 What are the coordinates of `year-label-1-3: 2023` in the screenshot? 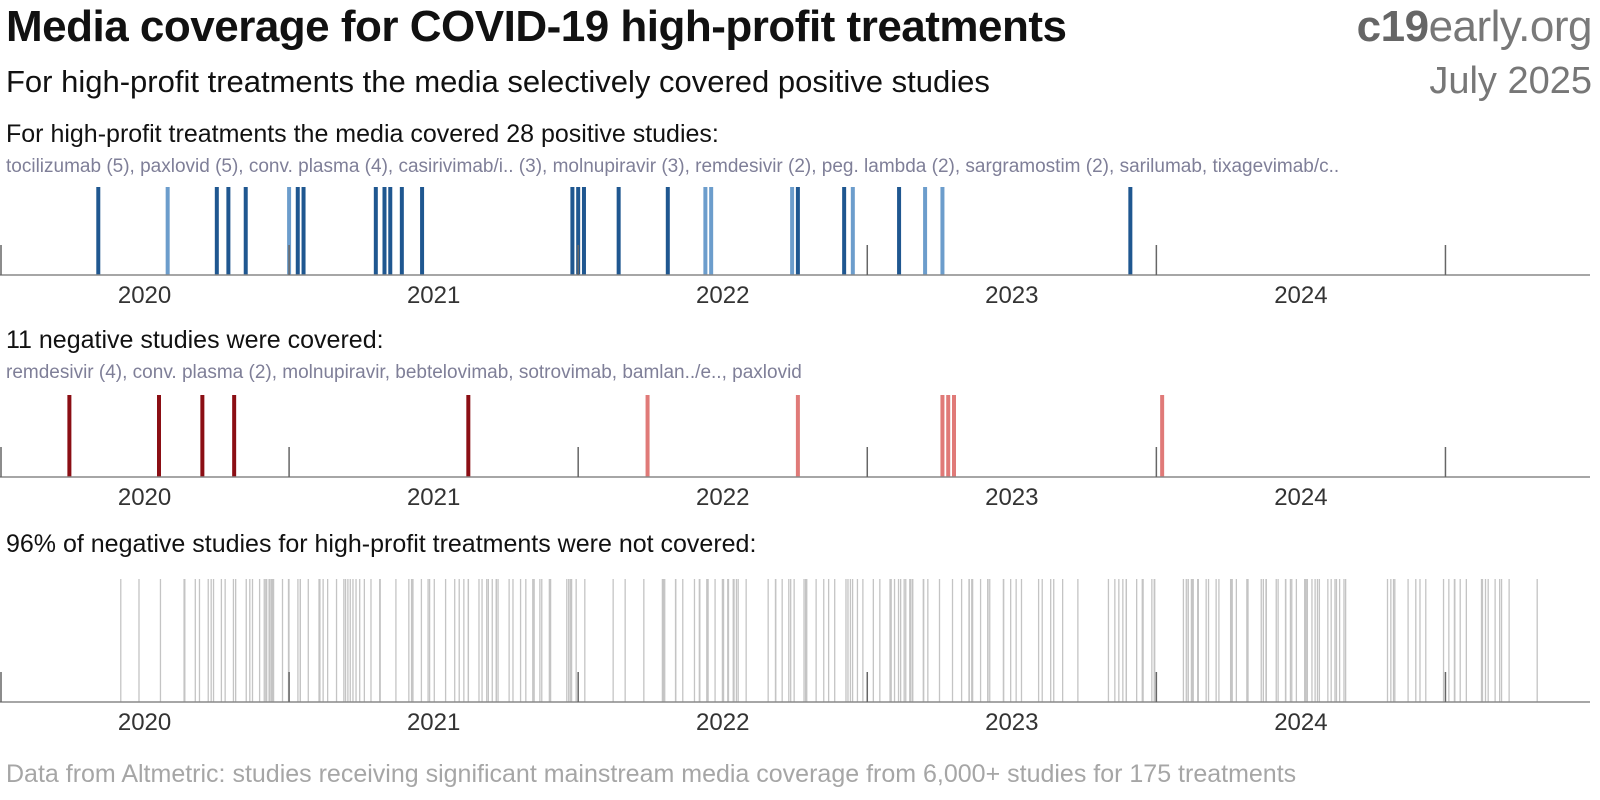 It's located at (1011, 497).